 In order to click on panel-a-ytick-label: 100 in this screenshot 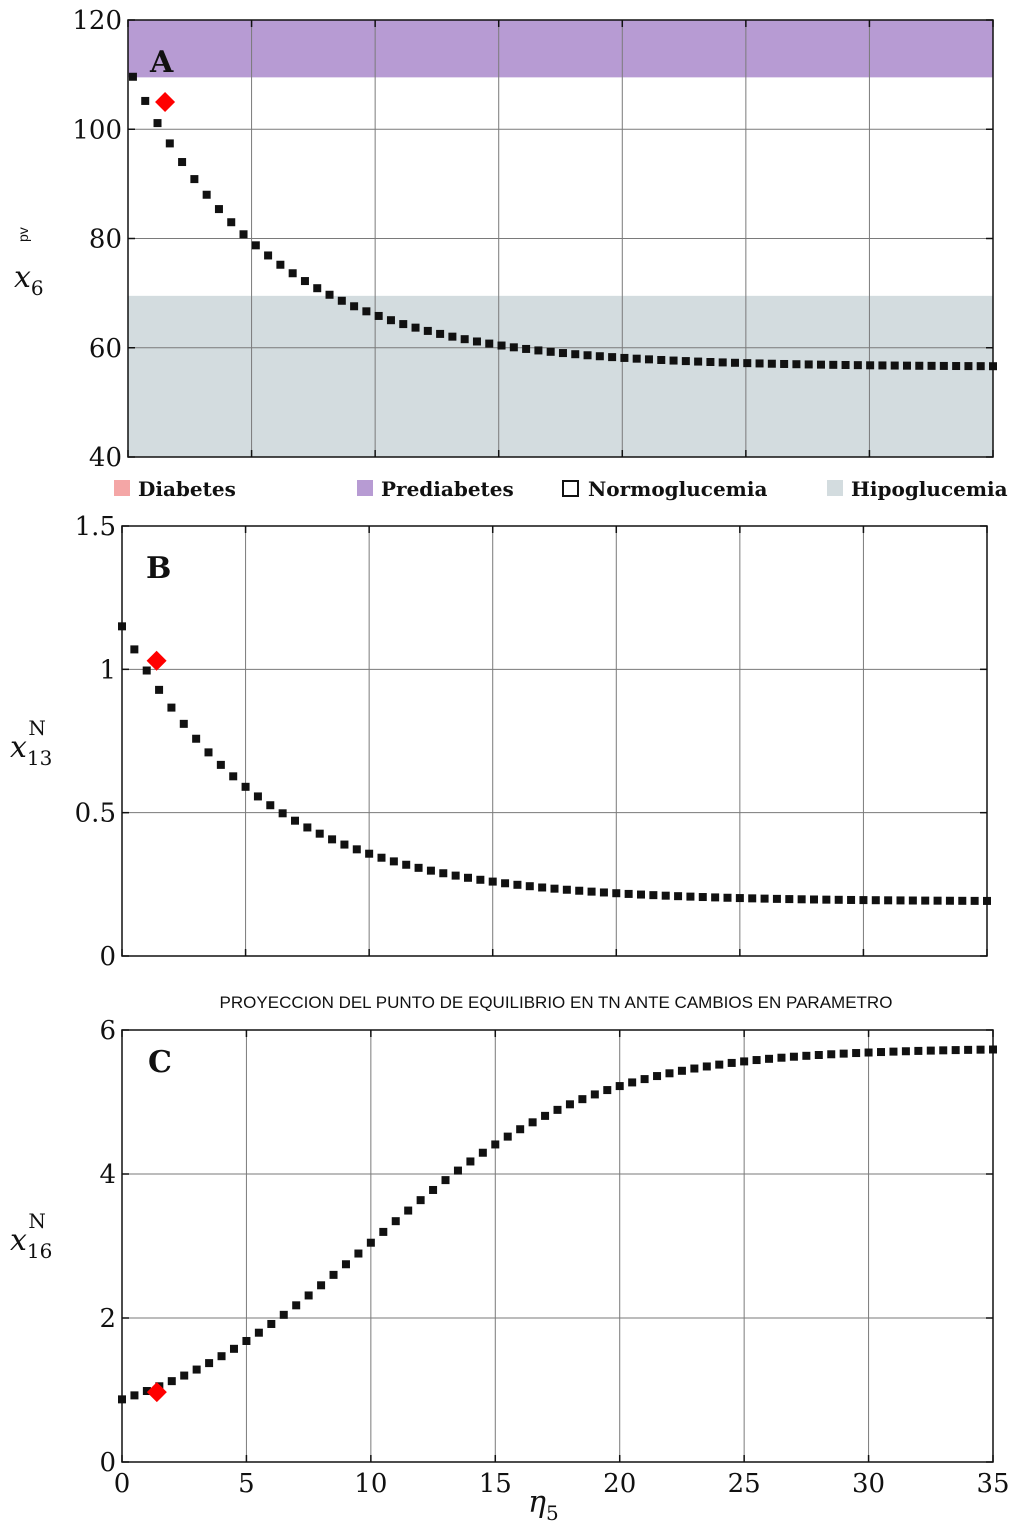, I will do `click(97, 130)`.